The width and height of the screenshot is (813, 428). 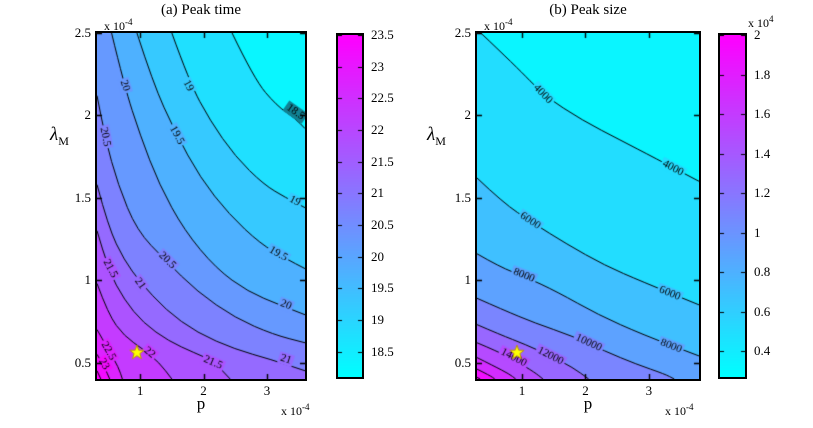 I want to click on colorbar-tick-label: 22.5, so click(x=382, y=98).